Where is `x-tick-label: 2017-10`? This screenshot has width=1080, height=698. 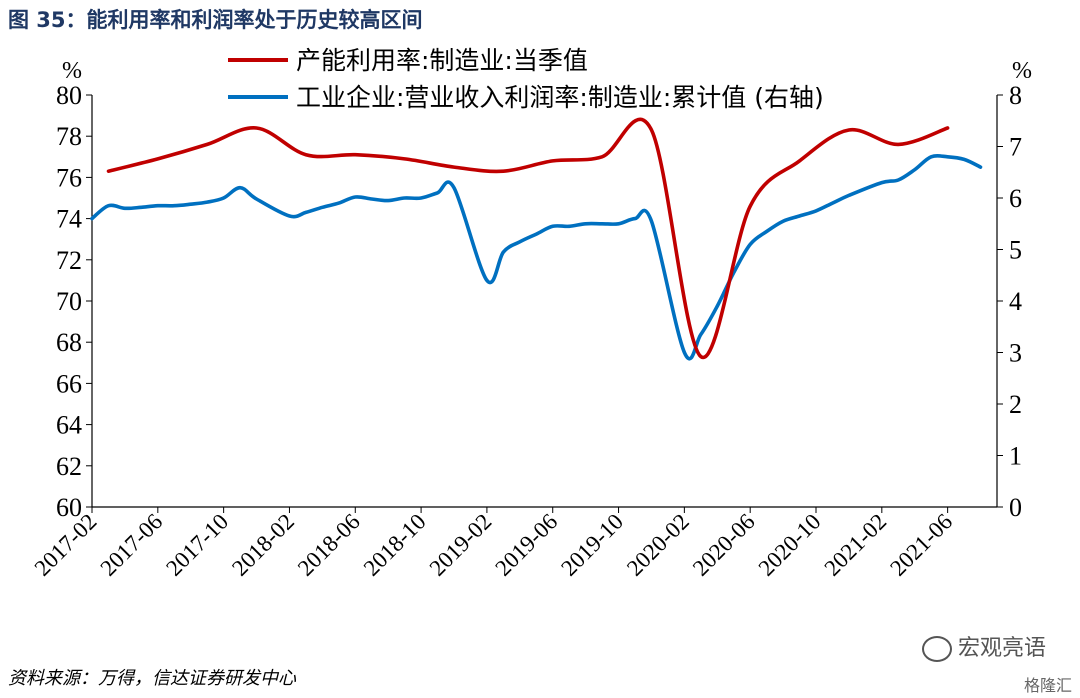
x-tick-label: 2017-10 is located at coordinates (197, 545).